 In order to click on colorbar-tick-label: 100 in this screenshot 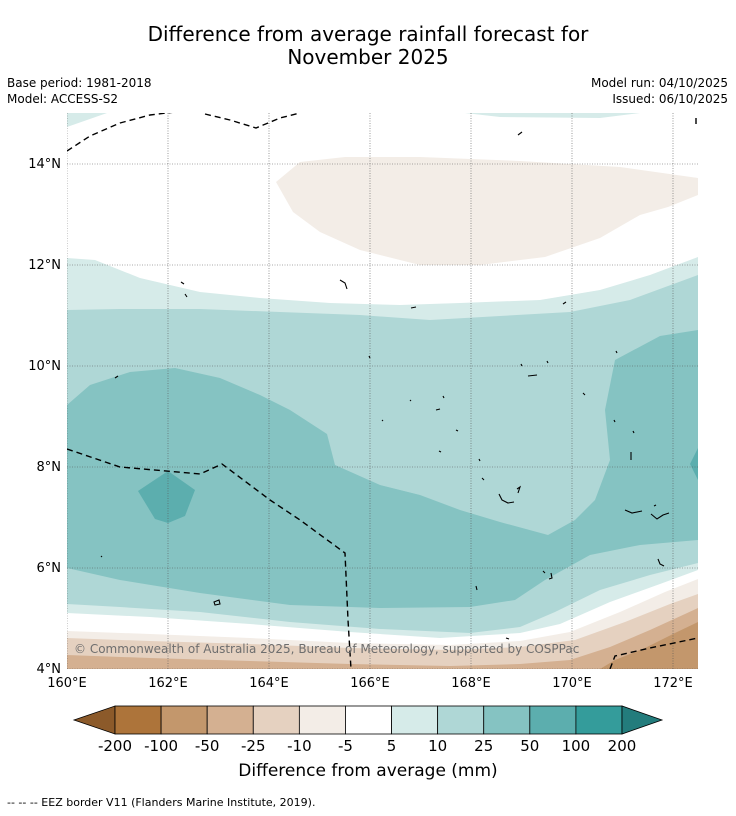, I will do `click(576, 746)`.